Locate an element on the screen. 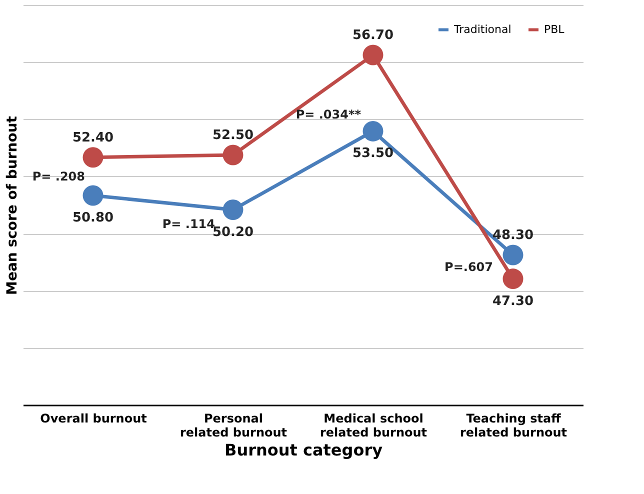 The image size is (644, 494). annotation: P=.607 is located at coordinates (468, 267).